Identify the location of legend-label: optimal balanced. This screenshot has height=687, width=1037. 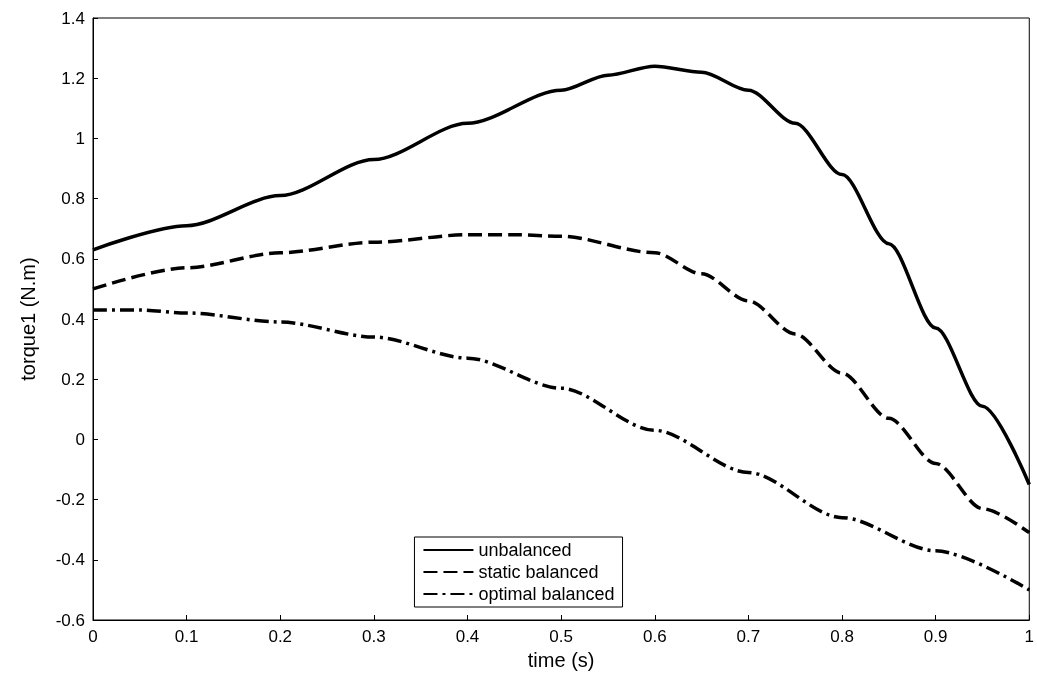
(546, 594).